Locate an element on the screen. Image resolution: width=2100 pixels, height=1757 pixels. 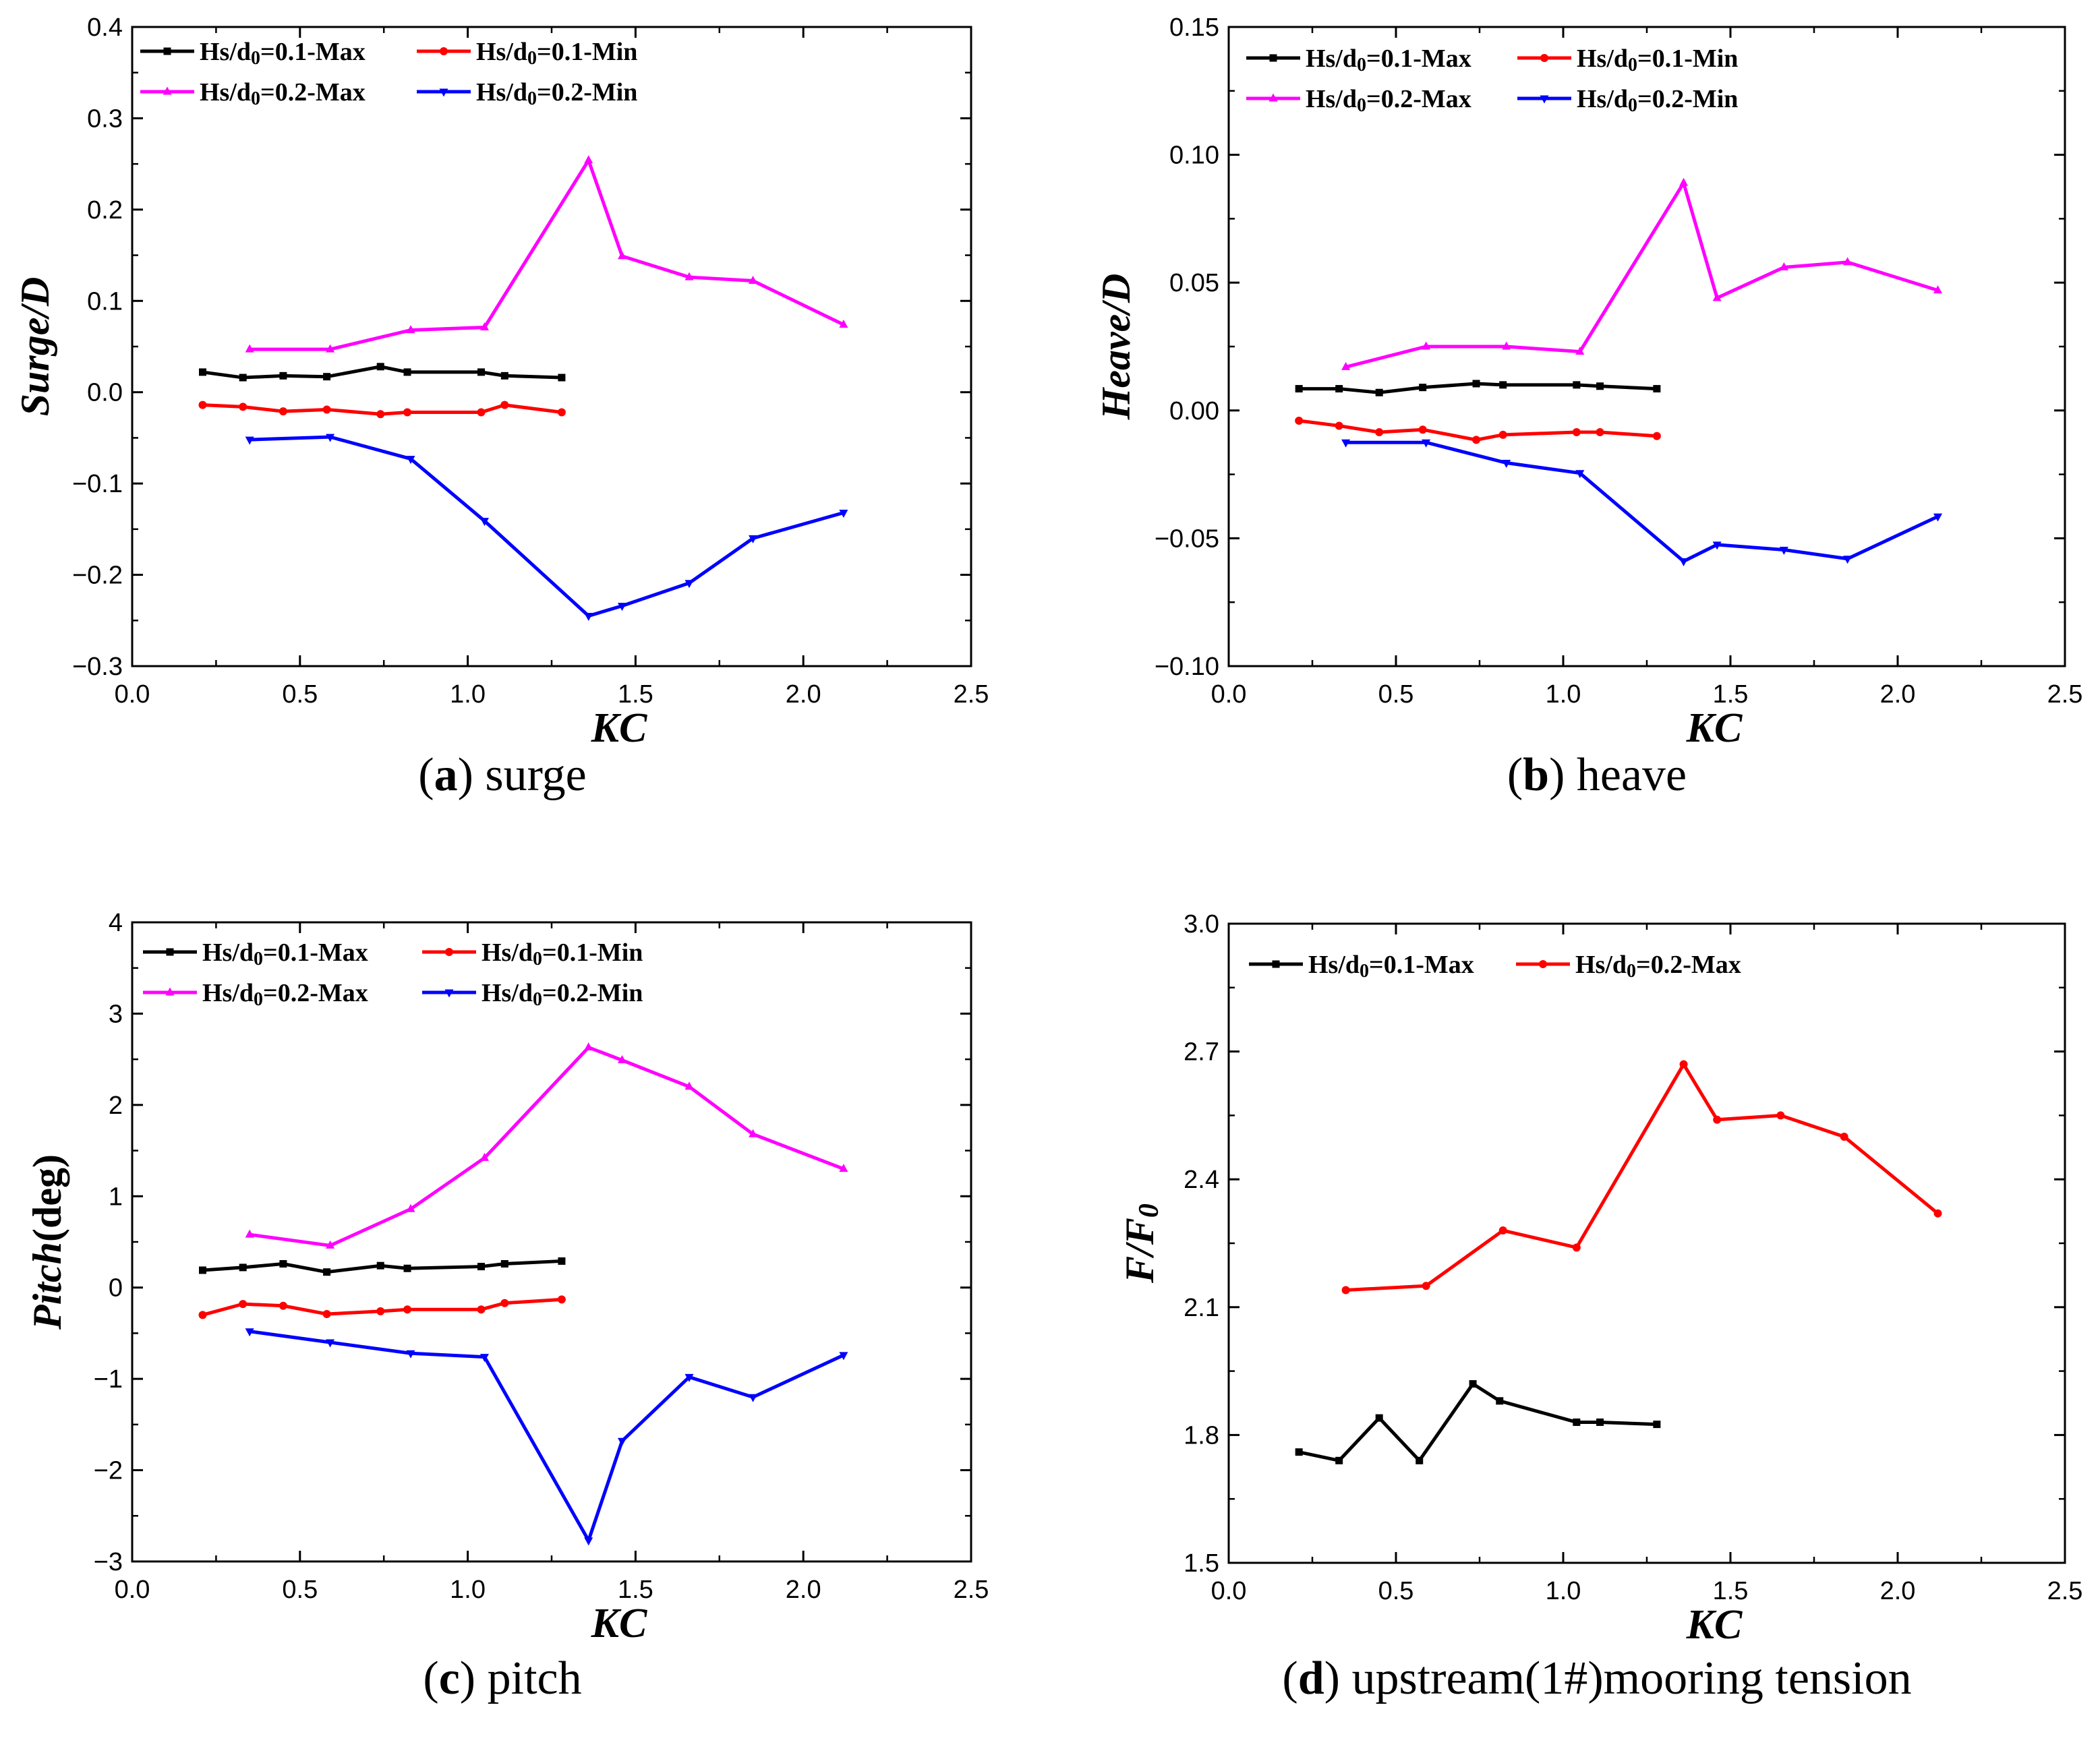
y-tick-label: −0.2 is located at coordinates (97, 576).